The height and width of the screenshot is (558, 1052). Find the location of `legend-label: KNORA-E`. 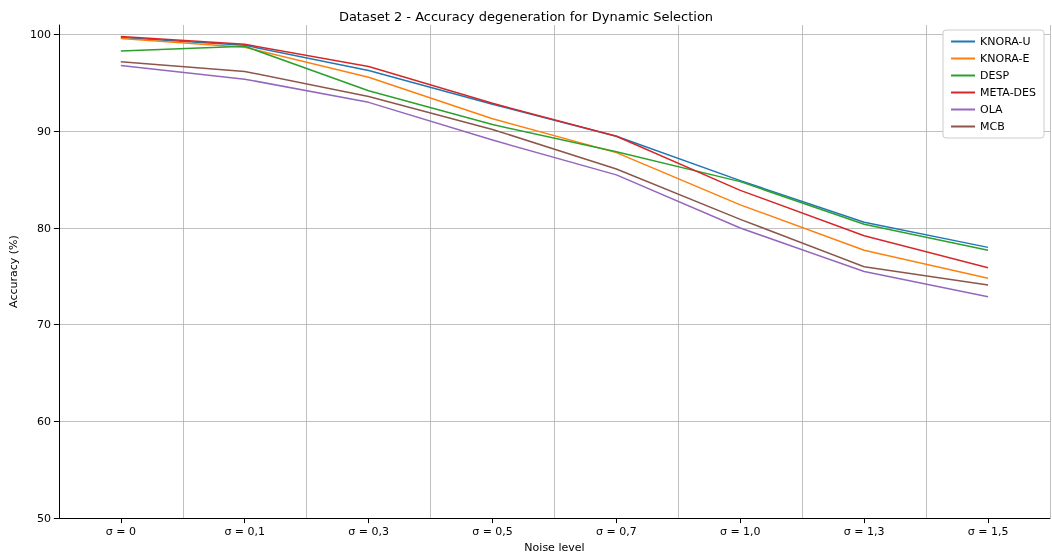

legend-label: KNORA-E is located at coordinates (1005, 58).